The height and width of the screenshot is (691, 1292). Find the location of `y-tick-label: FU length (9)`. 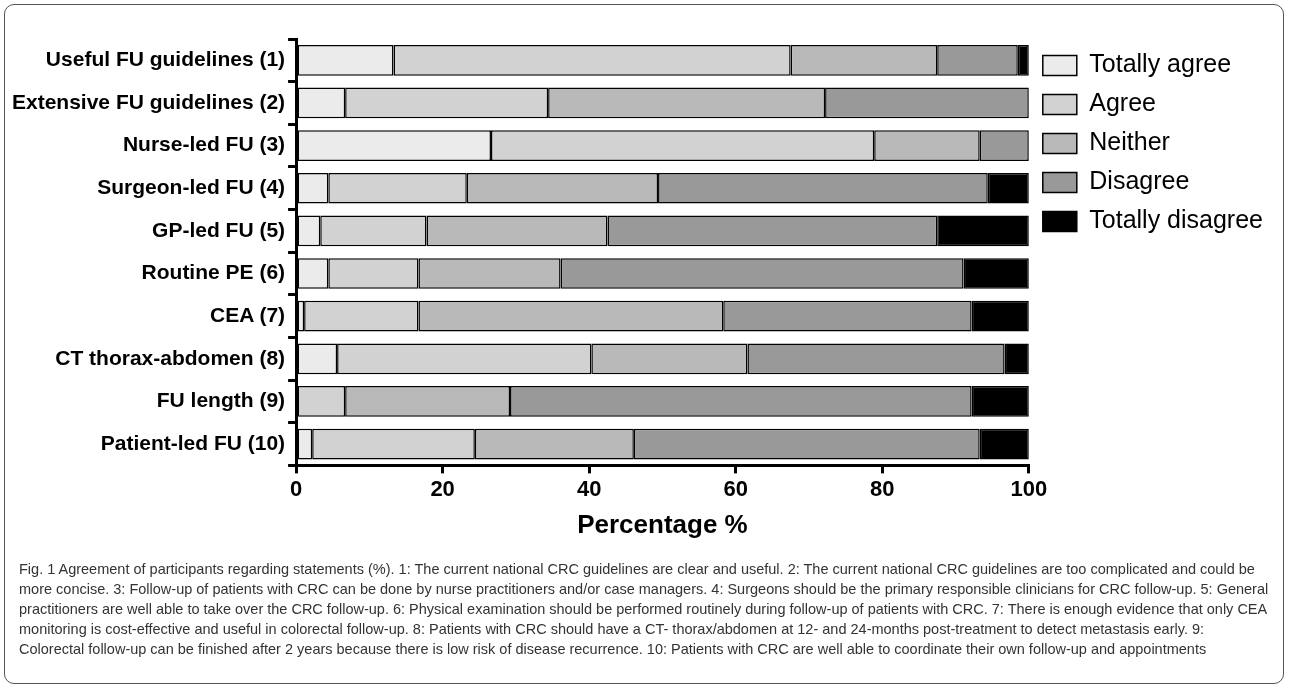

y-tick-label: FU length (9) is located at coordinates (221, 400).